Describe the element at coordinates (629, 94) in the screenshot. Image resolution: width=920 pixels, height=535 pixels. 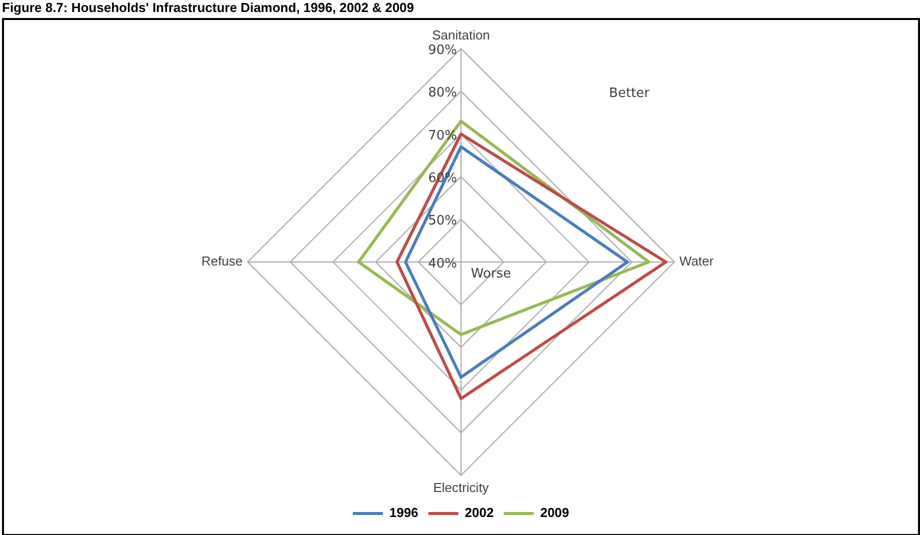
I see `text: Better` at that location.